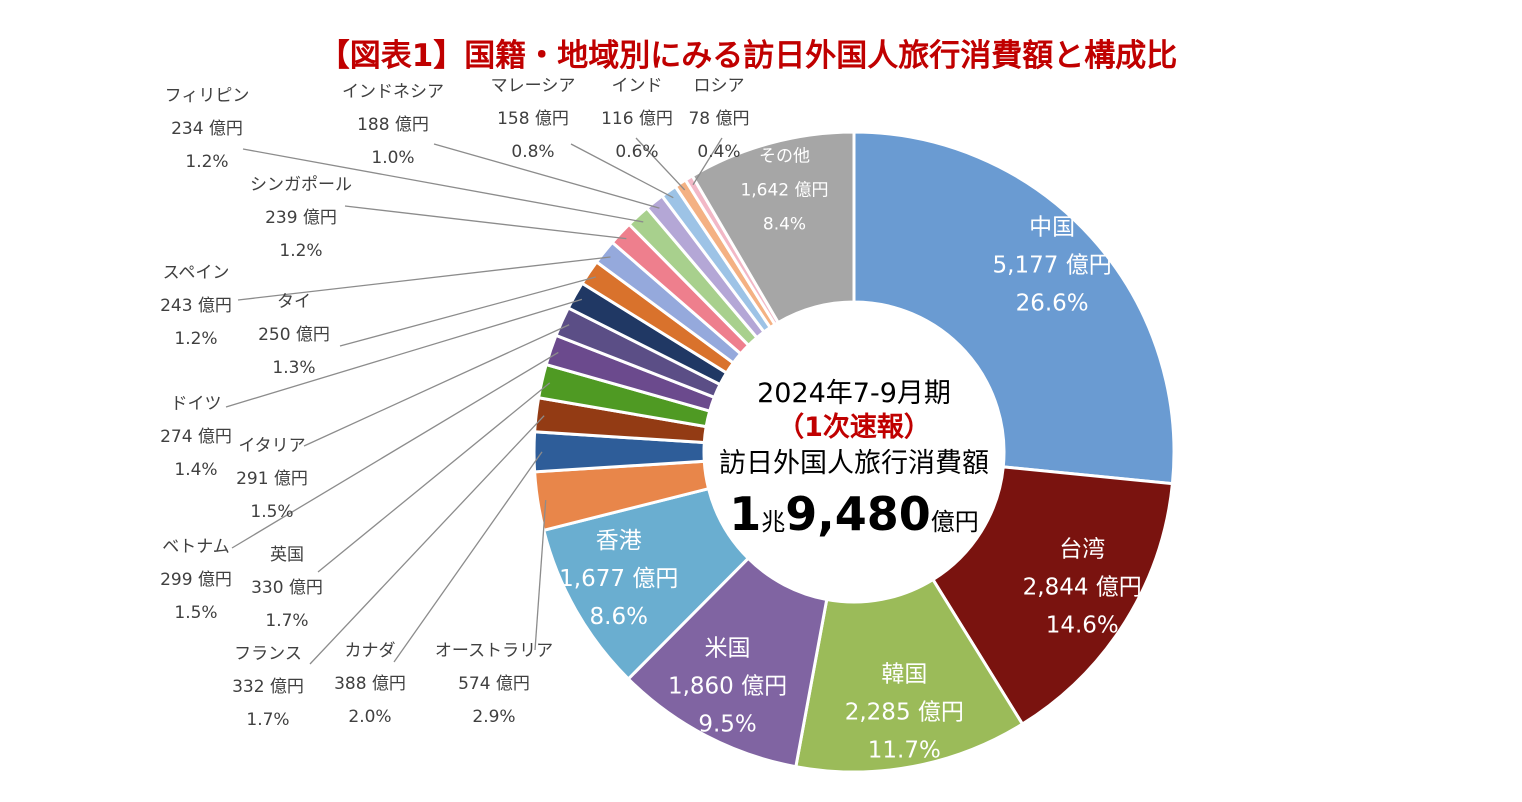 The width and height of the screenshot is (1522, 802). Describe the element at coordinates (622, 171) in the screenshot. I see `leader-line-malaysia` at that location.